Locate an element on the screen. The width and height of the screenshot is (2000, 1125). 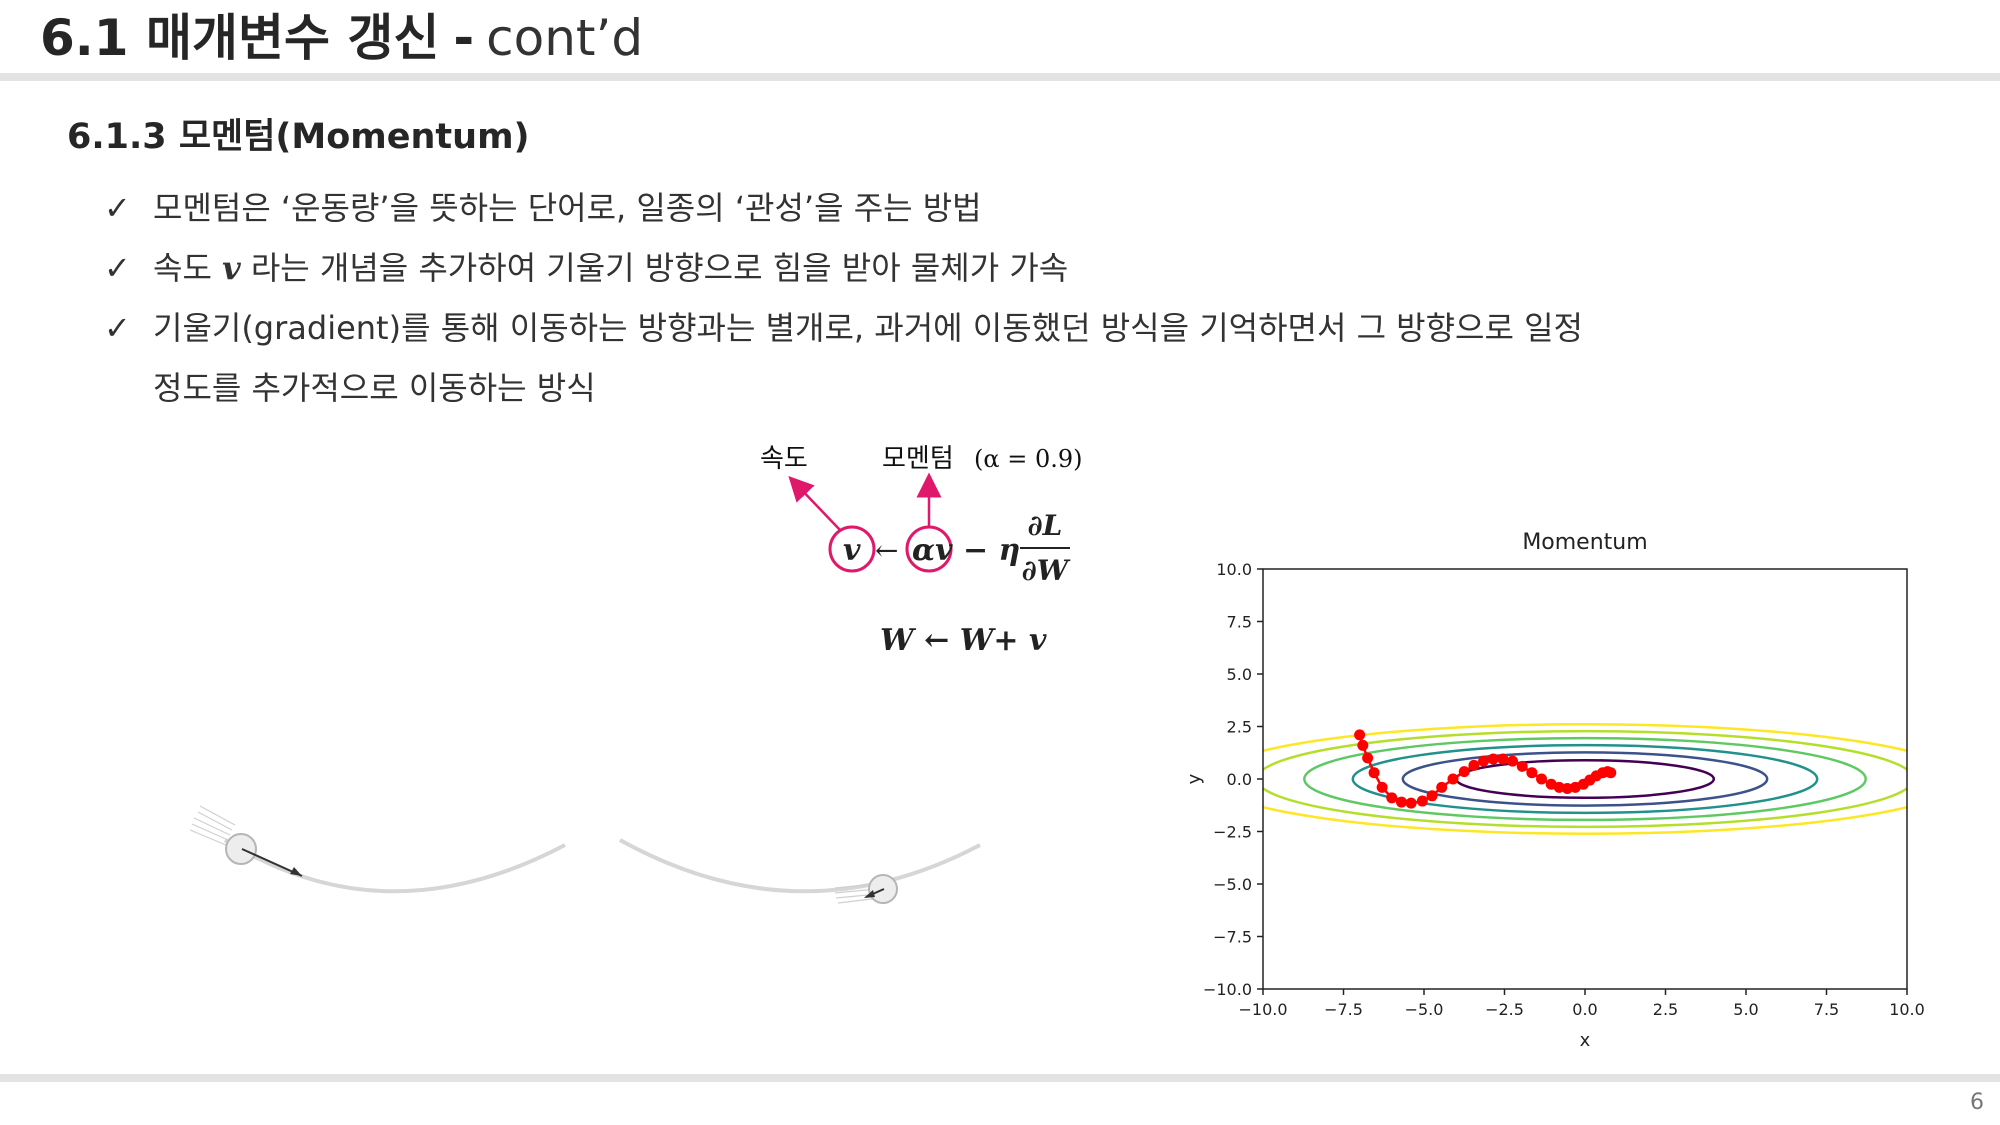
equation-1-arrow: ← is located at coordinates (886, 550).